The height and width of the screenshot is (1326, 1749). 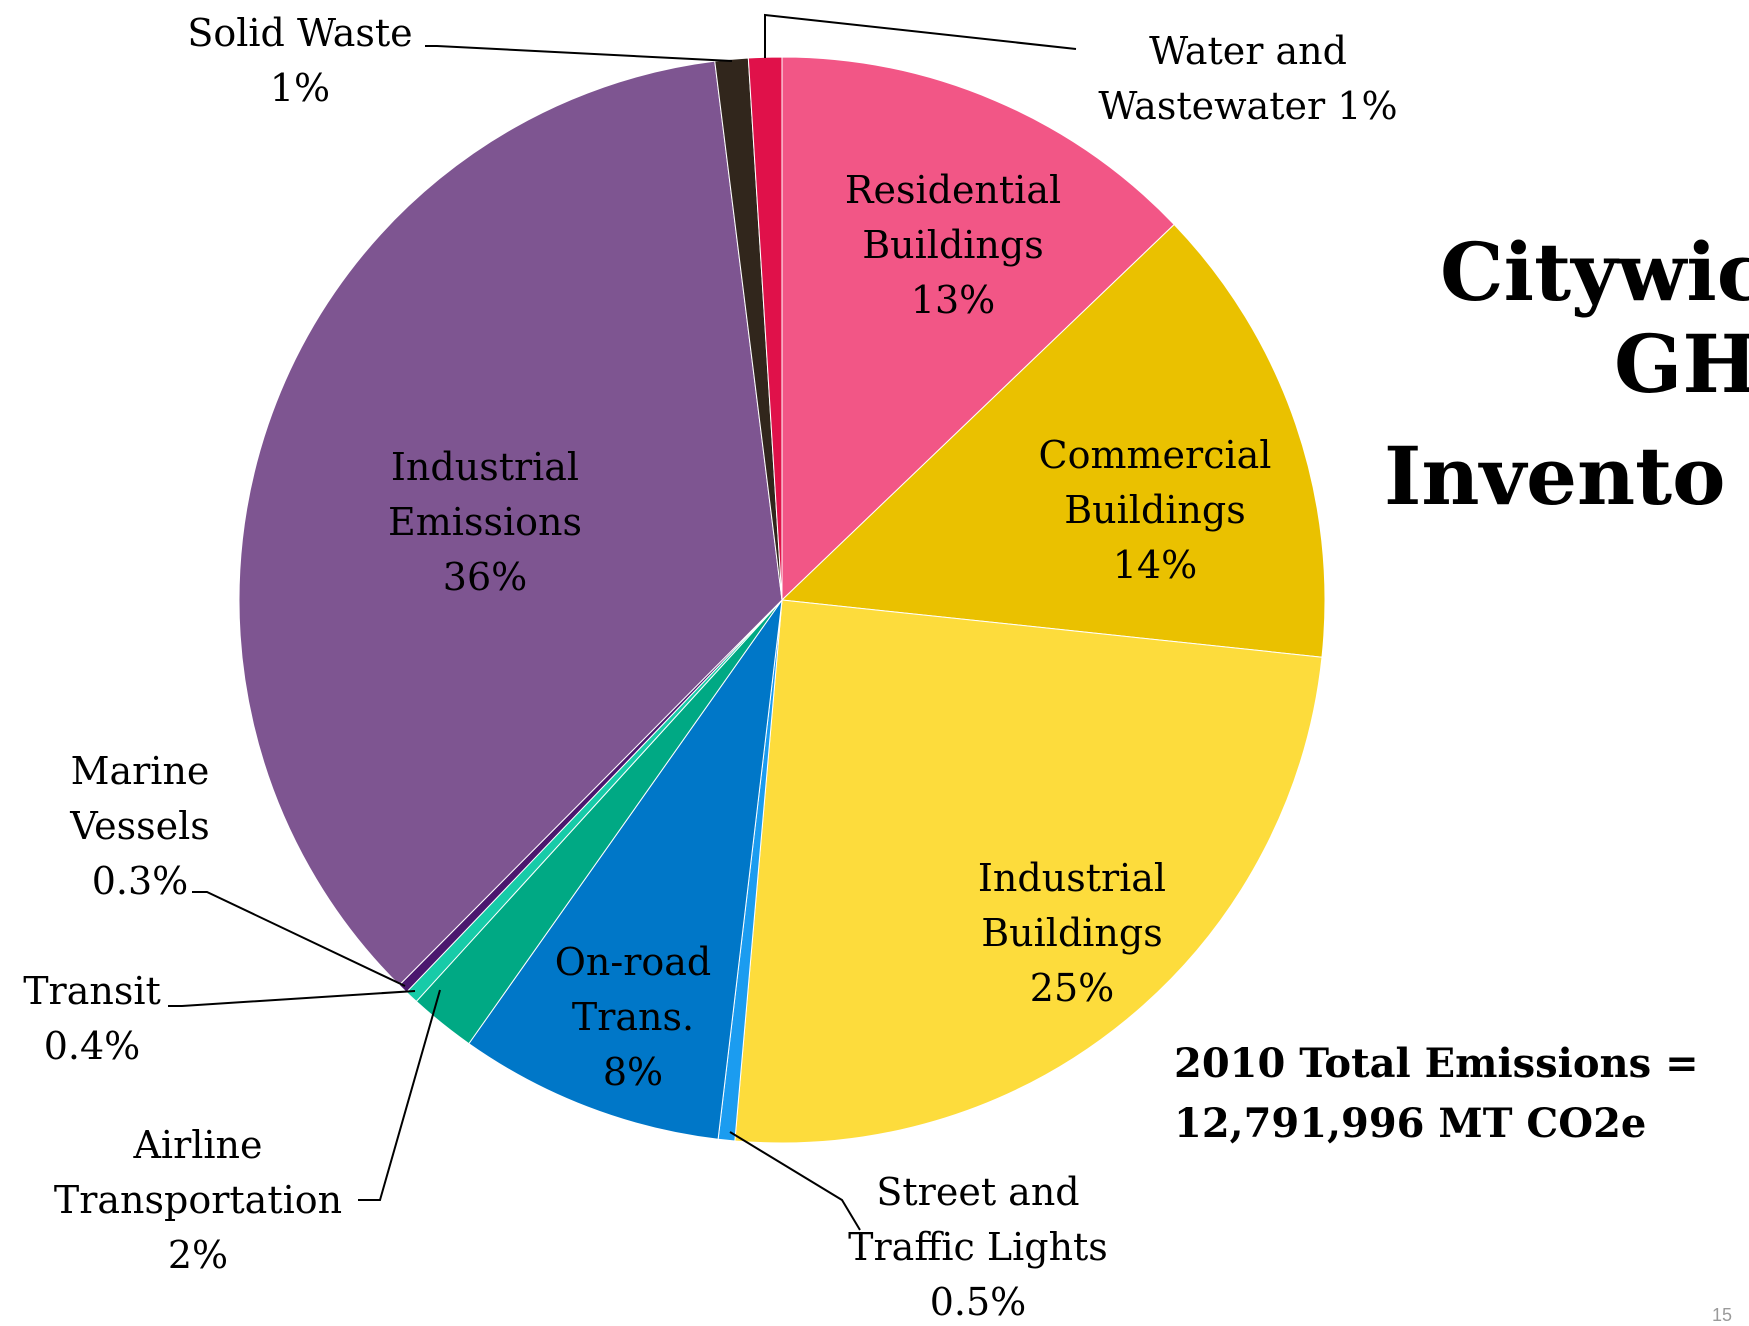 What do you see at coordinates (1681, 364) in the screenshot?
I see `title-line: GH` at bounding box center [1681, 364].